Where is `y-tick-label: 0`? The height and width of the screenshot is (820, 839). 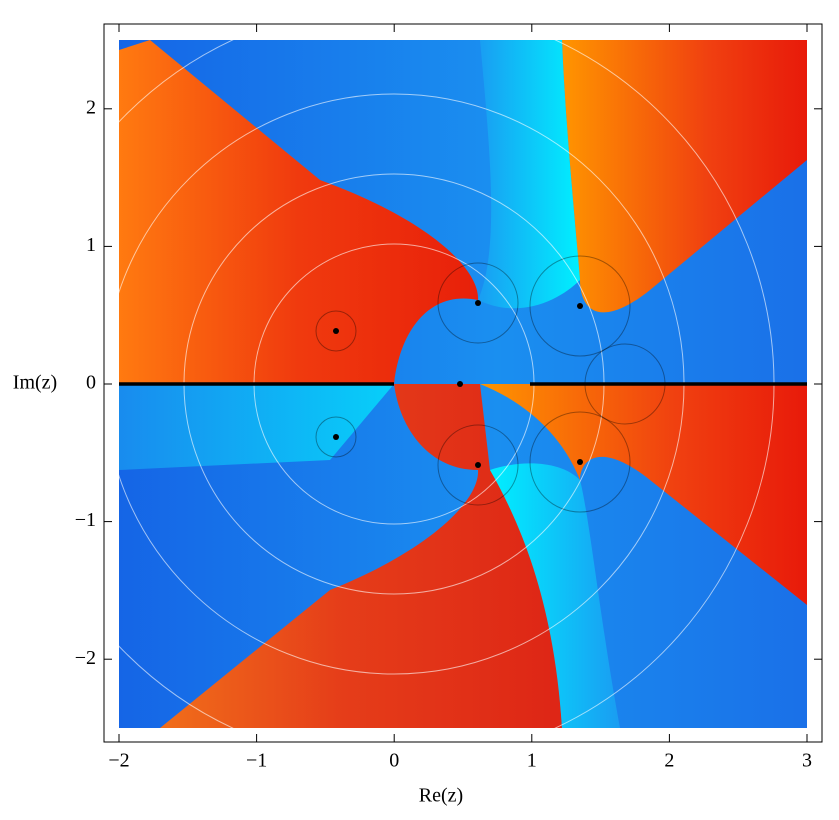 y-tick-label: 0 is located at coordinates (91, 383).